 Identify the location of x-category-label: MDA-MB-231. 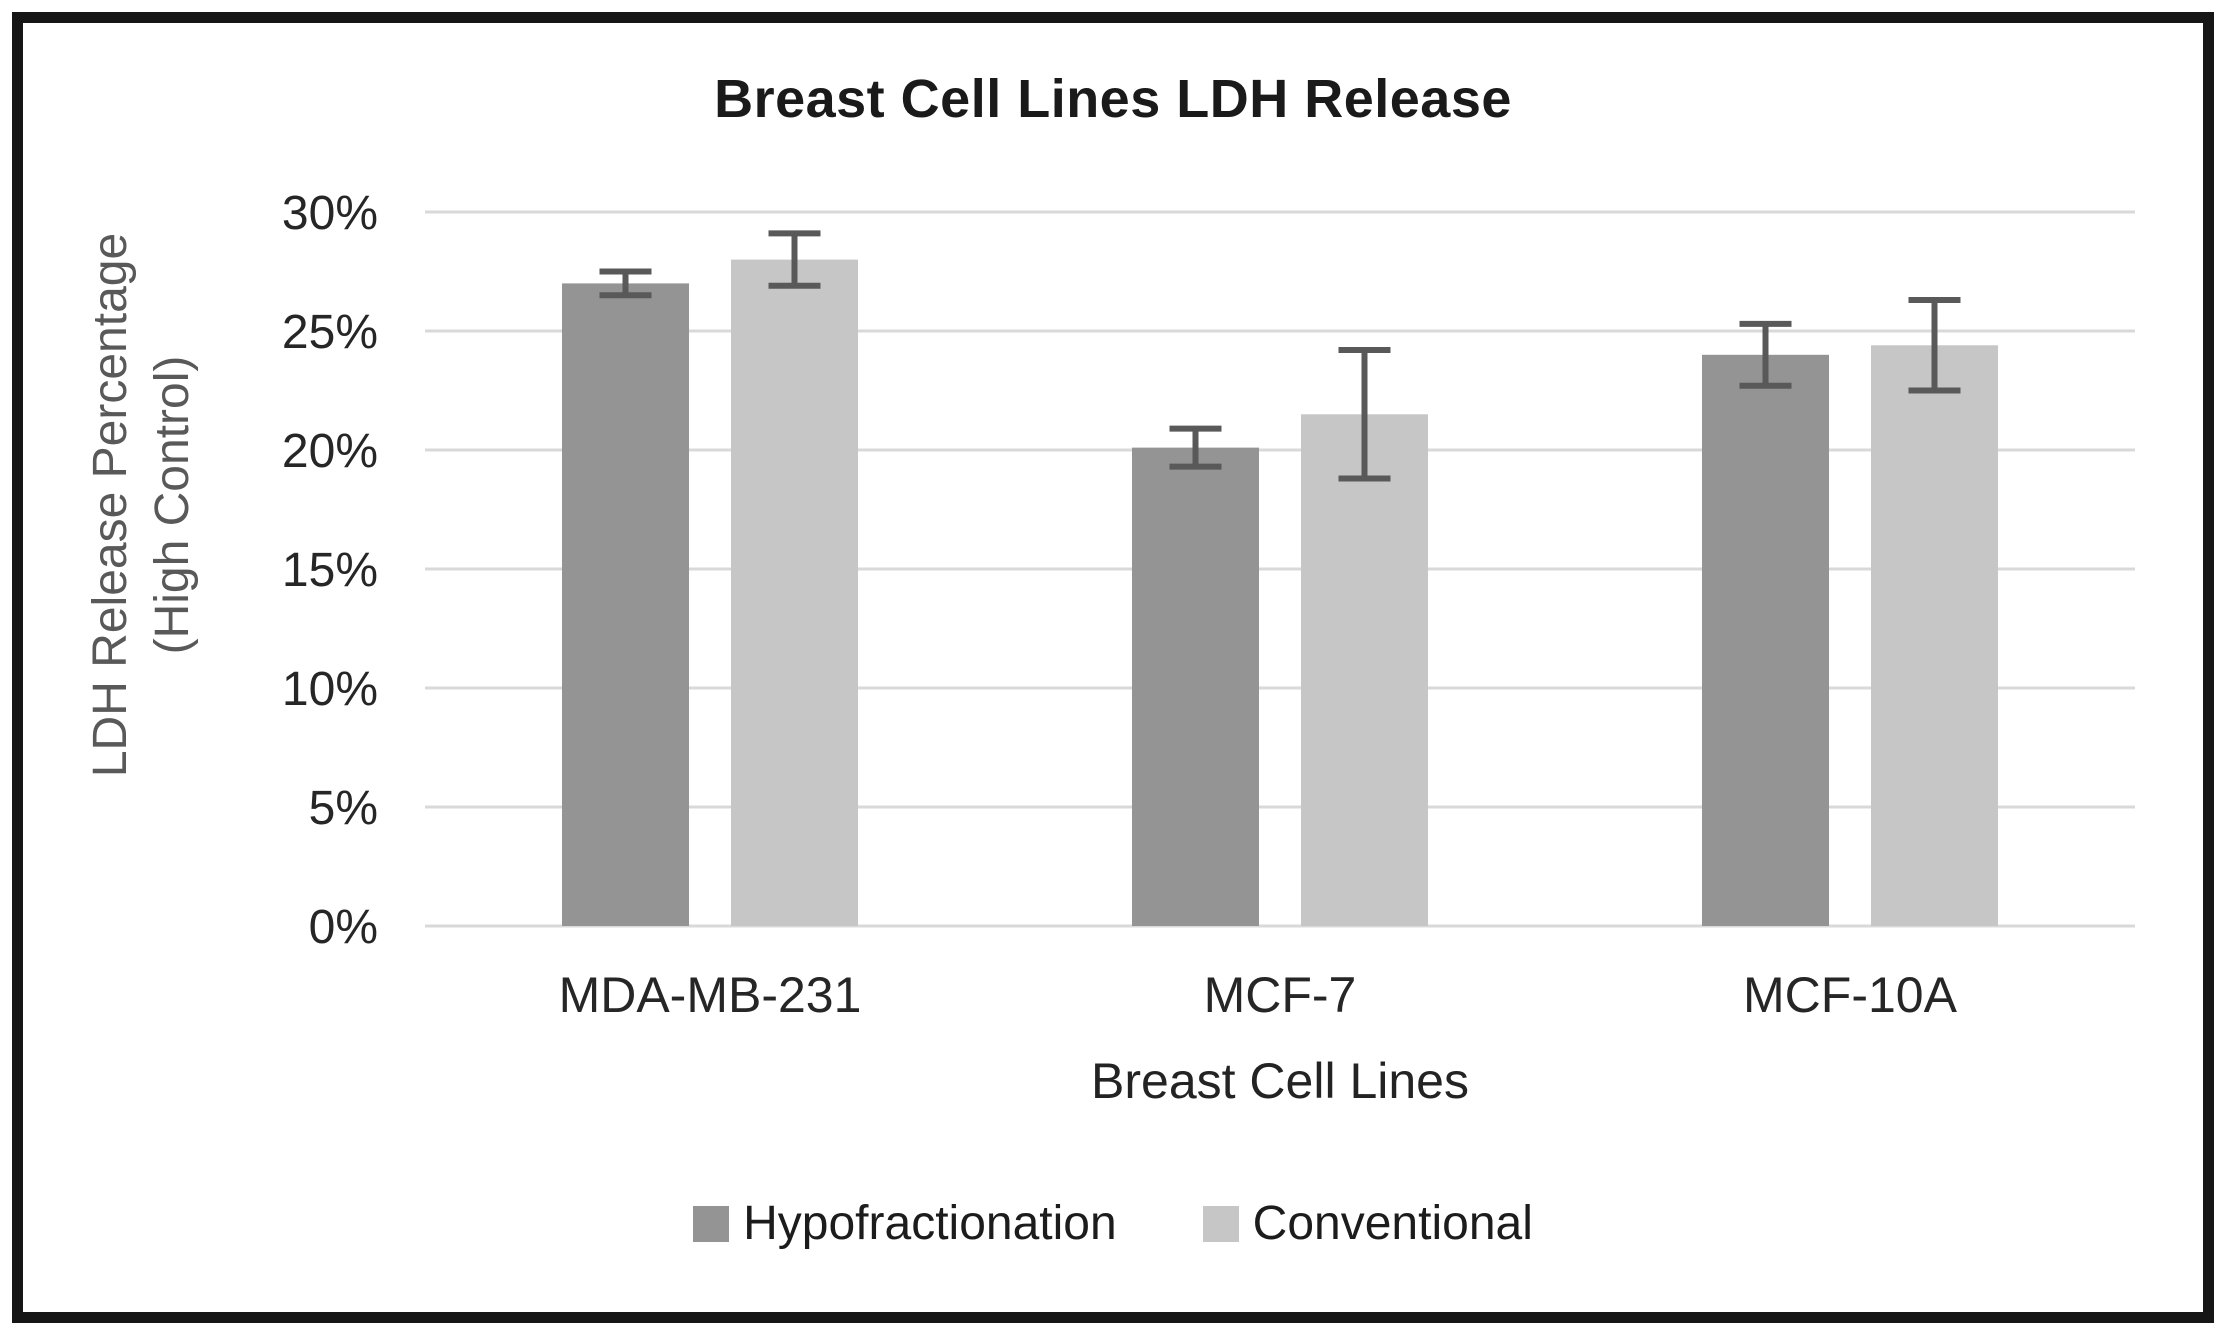
(710, 995).